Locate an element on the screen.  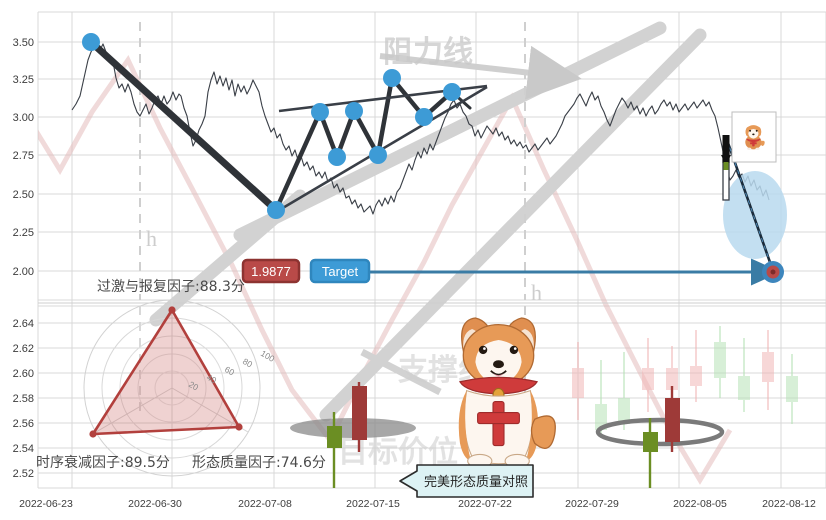
x-tick-label: 2022-07-22 is located at coordinates (485, 504).